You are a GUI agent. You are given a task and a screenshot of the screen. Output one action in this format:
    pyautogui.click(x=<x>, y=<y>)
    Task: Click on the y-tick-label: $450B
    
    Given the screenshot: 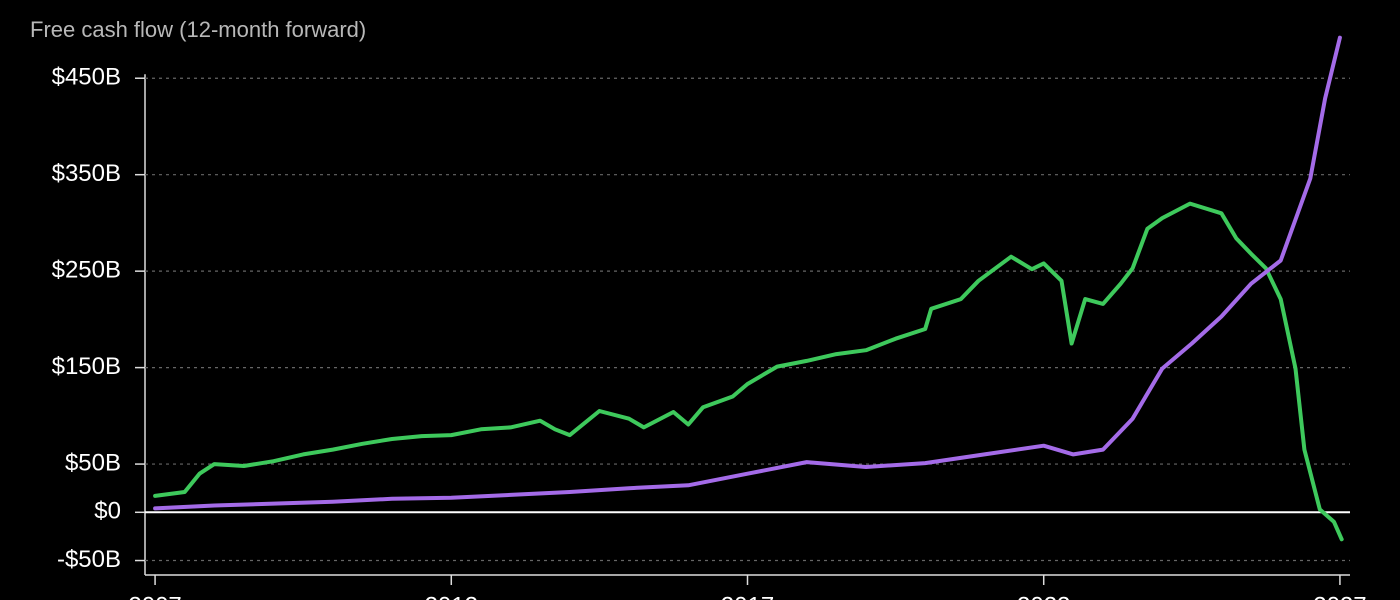 What is the action you would take?
    pyautogui.click(x=86, y=77)
    